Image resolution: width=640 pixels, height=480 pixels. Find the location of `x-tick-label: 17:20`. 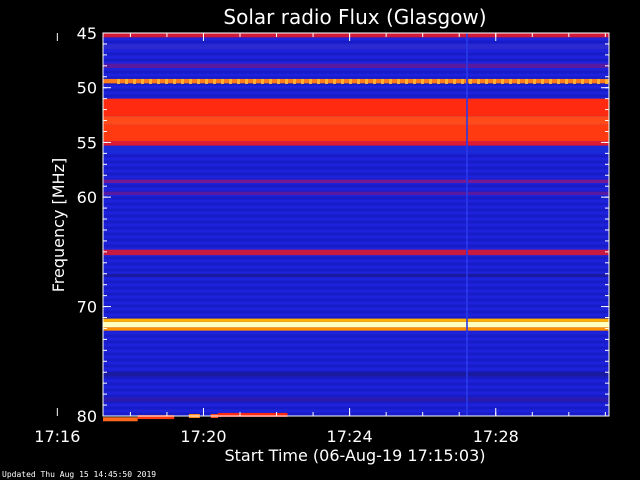

x-tick-label: 17:20 is located at coordinates (203, 436).